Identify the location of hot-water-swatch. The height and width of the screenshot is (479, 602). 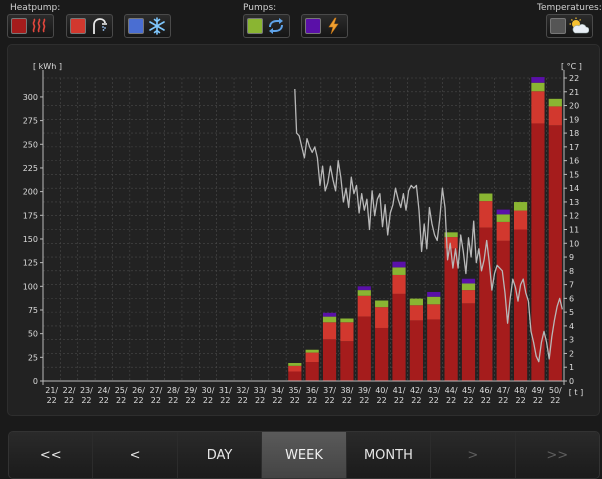
(78, 26).